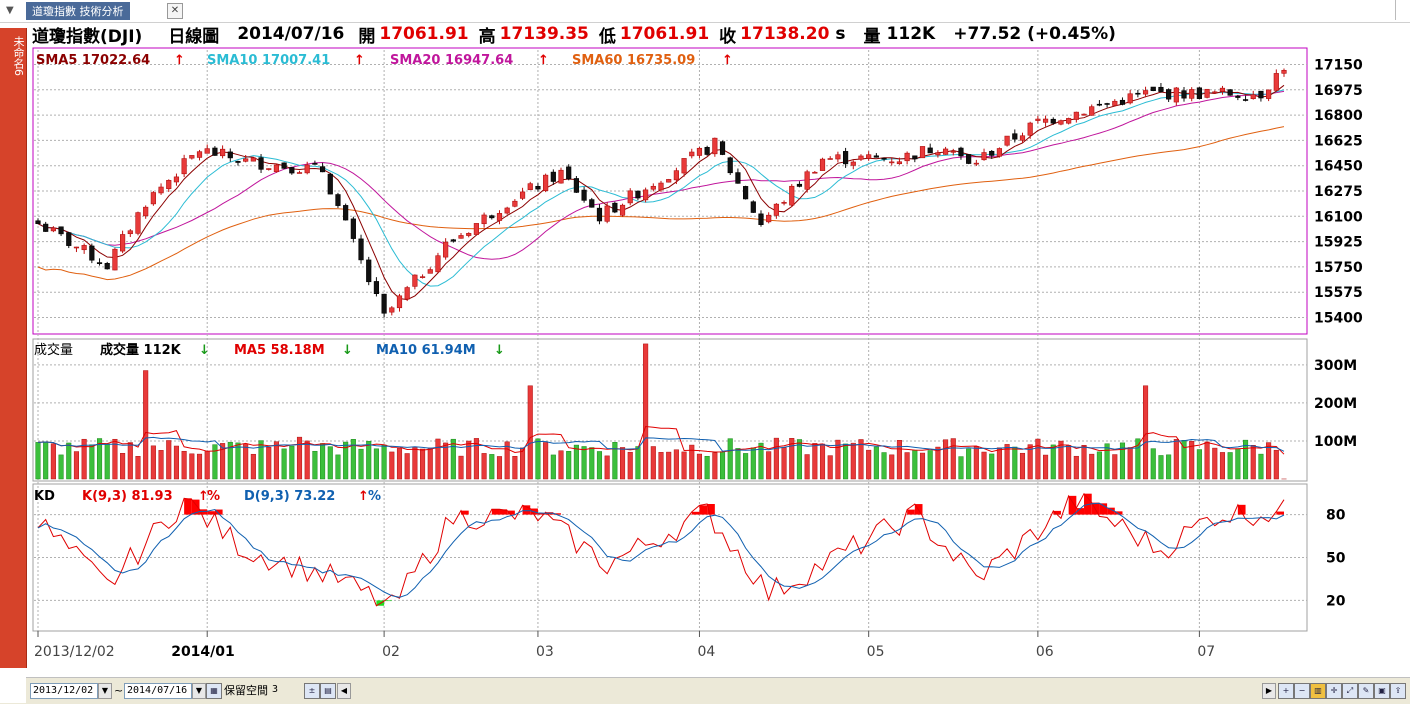 The image size is (1410, 704). I want to click on change-value: +77.52 (+0.45%), so click(1034, 34).